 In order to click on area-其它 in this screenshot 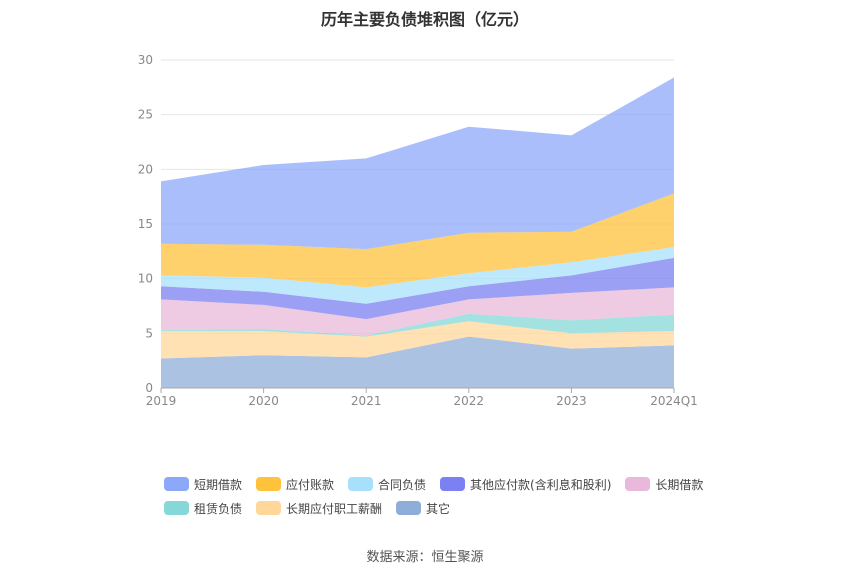, I will do `click(417, 362)`.